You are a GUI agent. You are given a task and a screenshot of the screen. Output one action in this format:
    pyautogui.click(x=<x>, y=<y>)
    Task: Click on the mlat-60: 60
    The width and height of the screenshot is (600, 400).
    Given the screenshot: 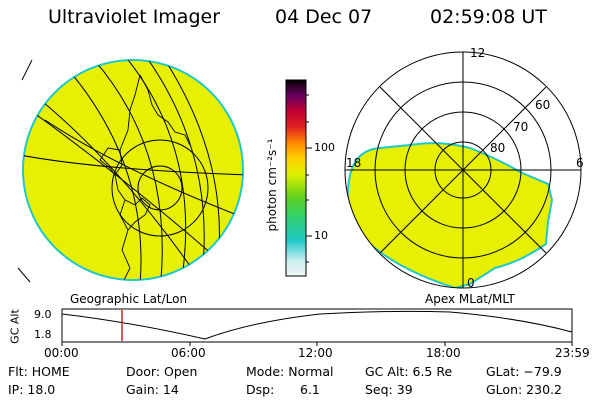 What is the action you would take?
    pyautogui.click(x=543, y=105)
    